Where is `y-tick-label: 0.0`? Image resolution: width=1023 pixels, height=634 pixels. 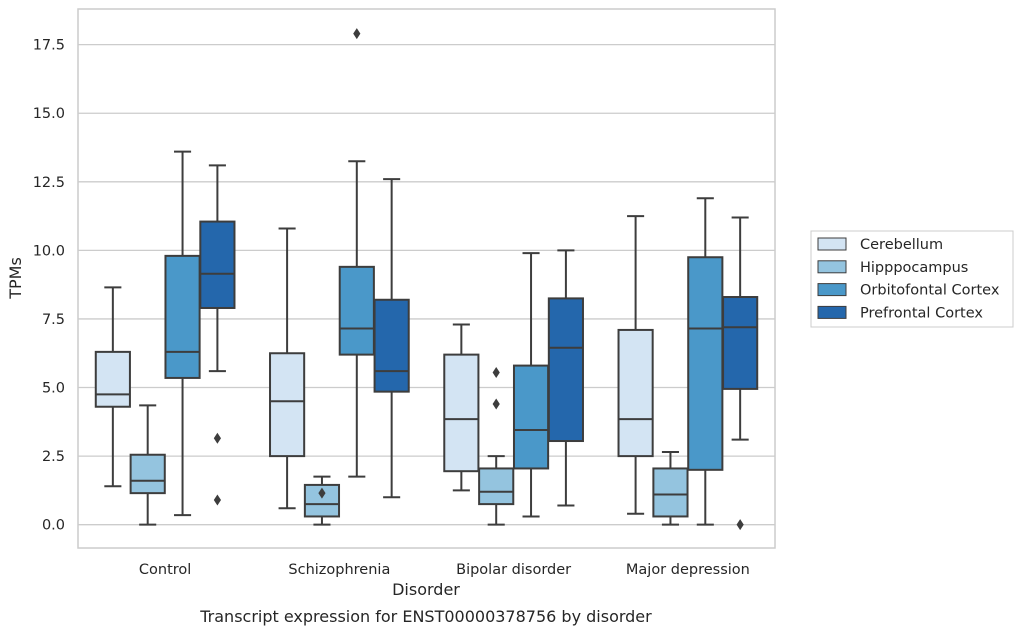 y-tick-label: 0.0 is located at coordinates (53, 526).